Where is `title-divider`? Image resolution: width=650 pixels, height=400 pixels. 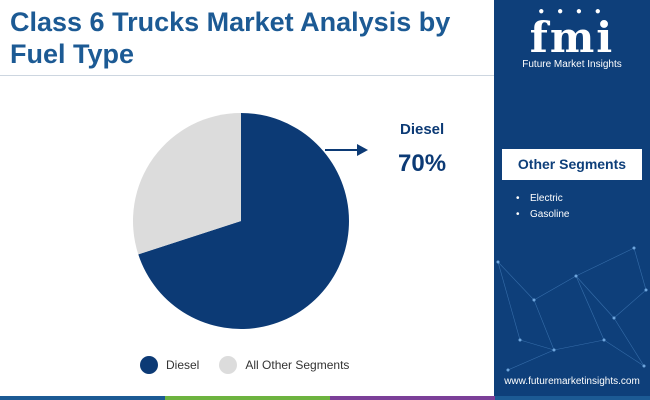 title-divider is located at coordinates (247, 75).